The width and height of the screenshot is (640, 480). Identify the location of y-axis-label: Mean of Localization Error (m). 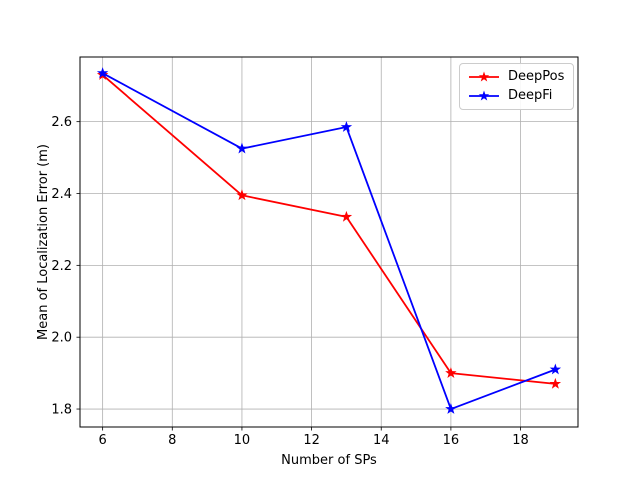
(43, 242).